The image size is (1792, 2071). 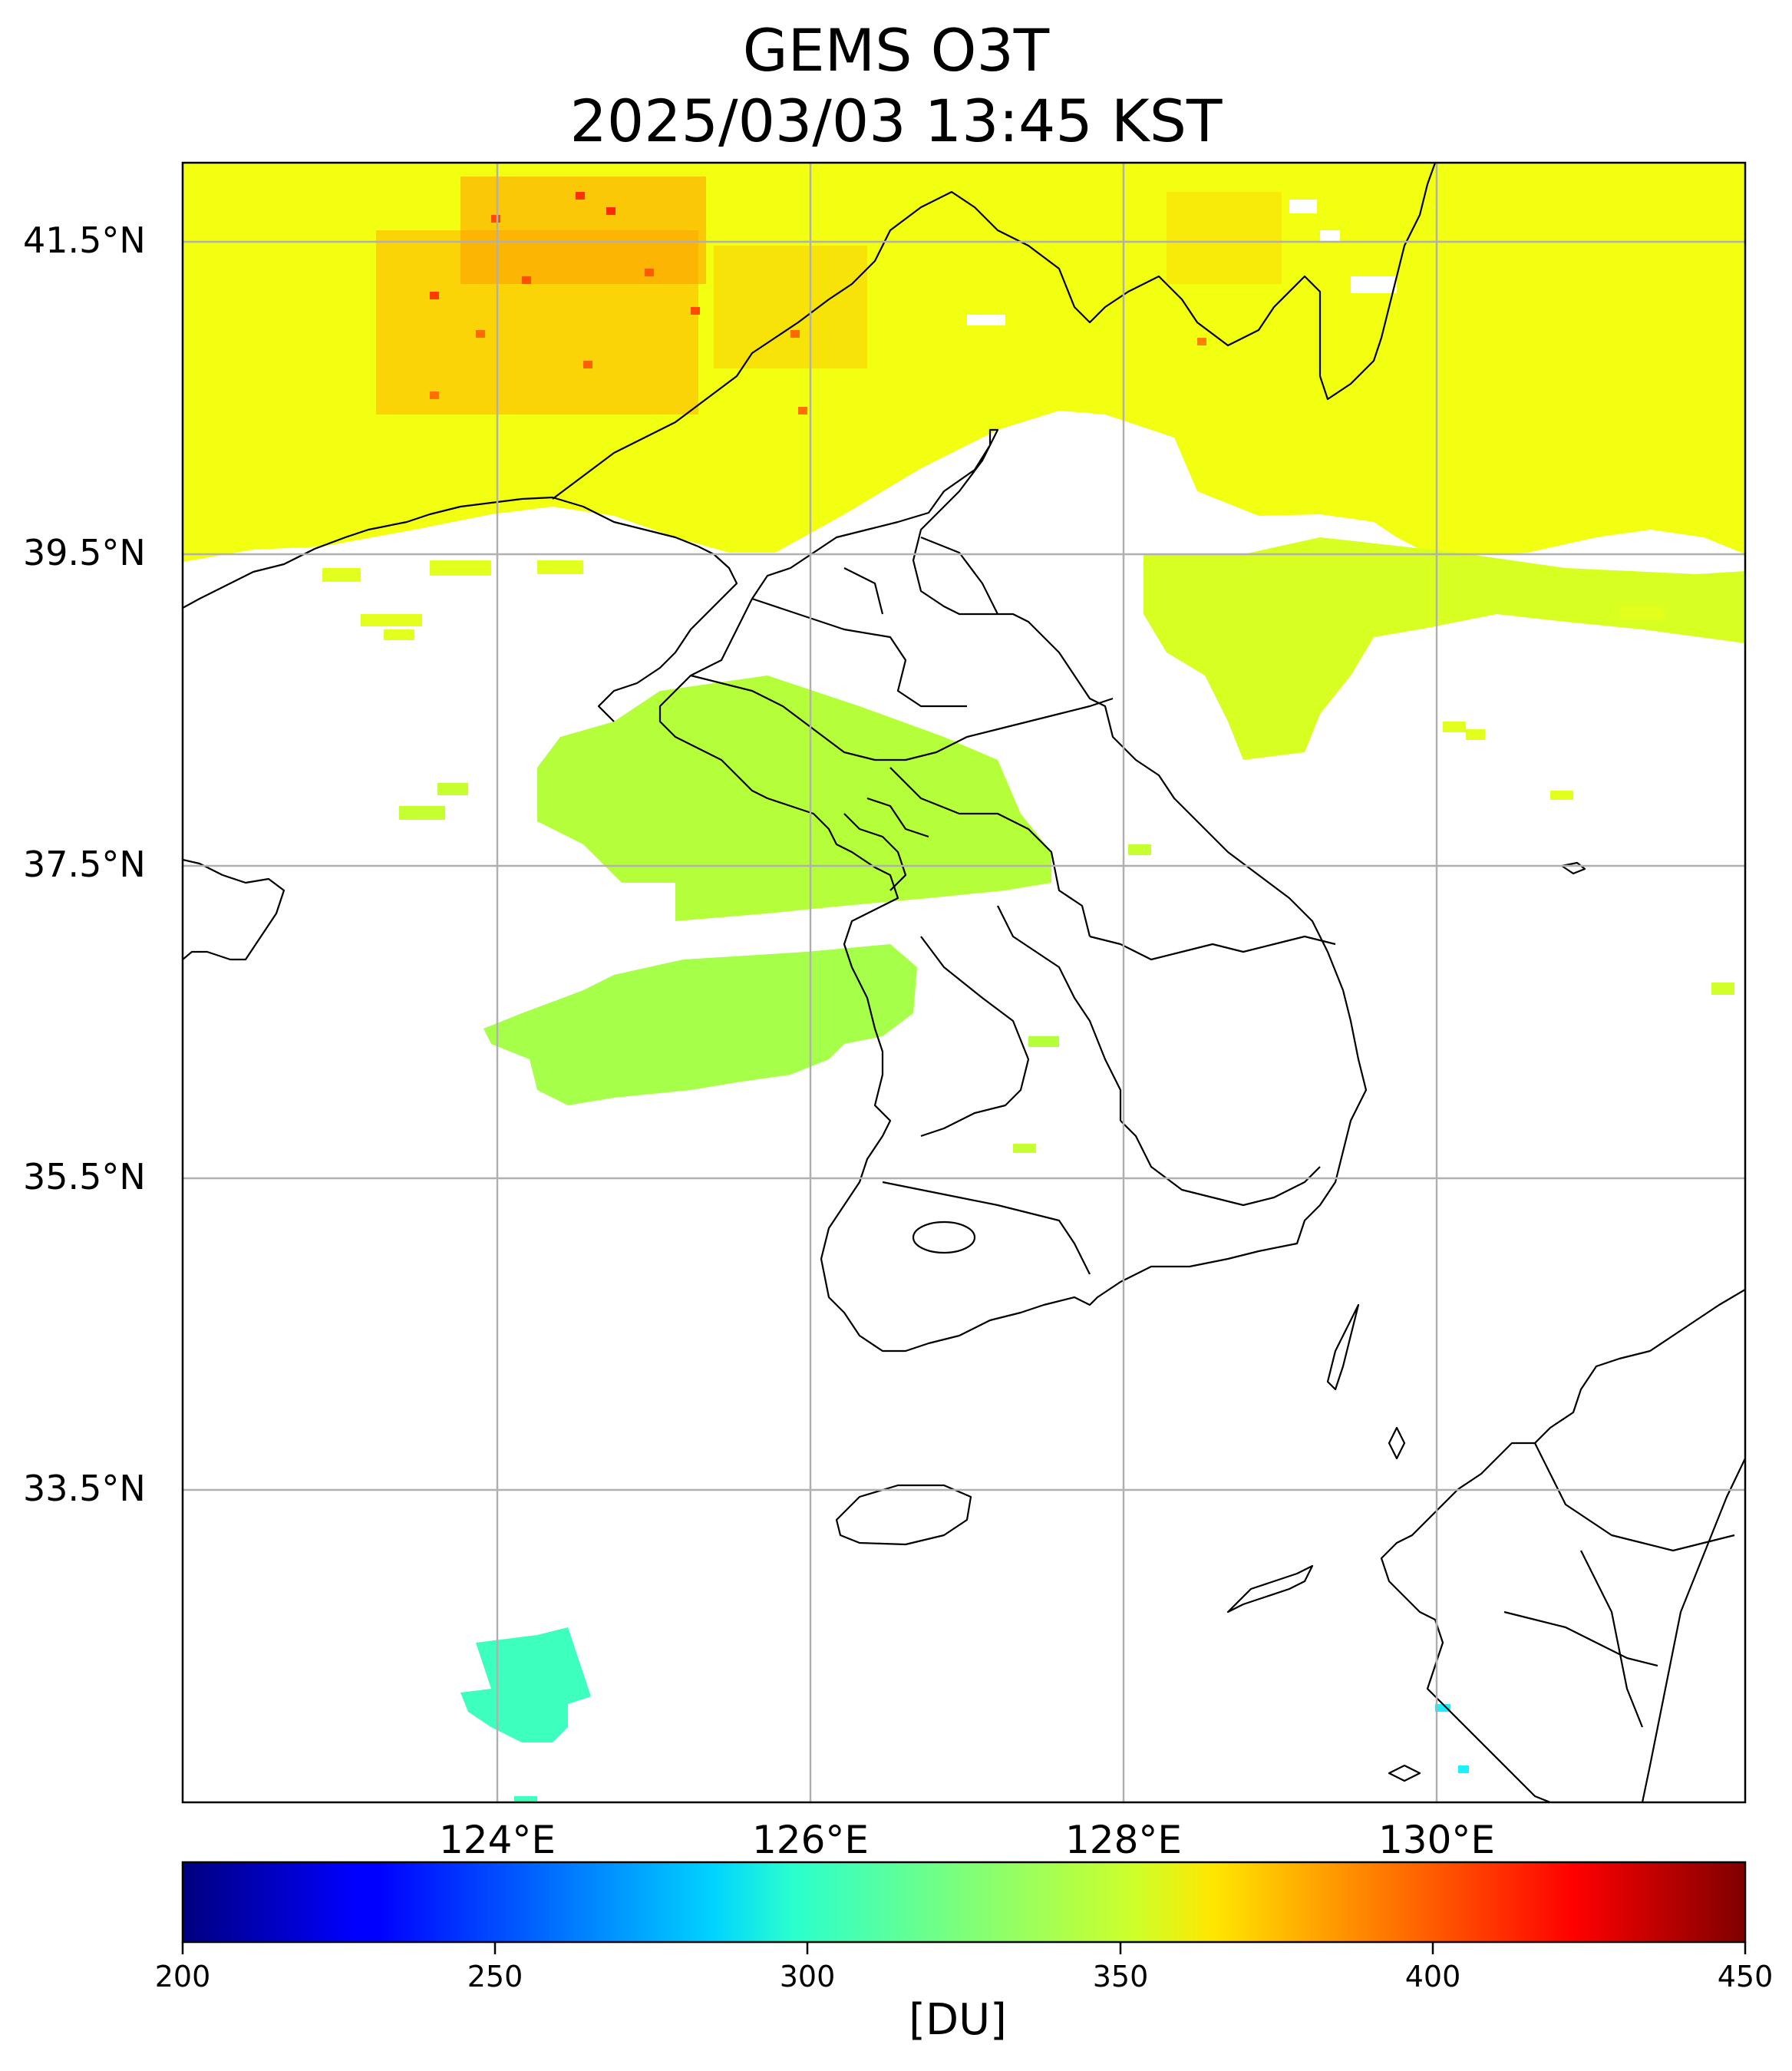 I want to click on colorbar-tick-label: 200, so click(x=182, y=1976).